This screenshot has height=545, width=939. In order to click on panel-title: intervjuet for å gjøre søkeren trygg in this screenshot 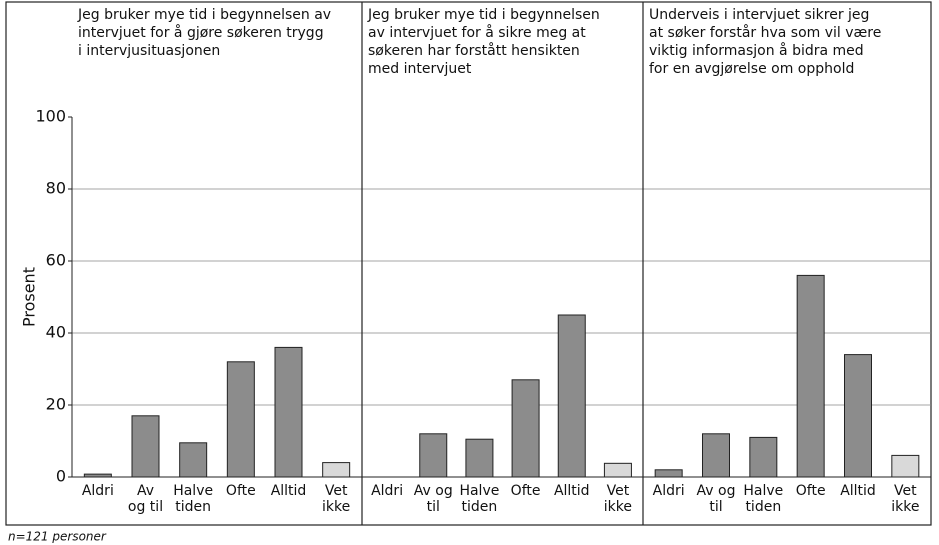, I will do `click(201, 32)`.